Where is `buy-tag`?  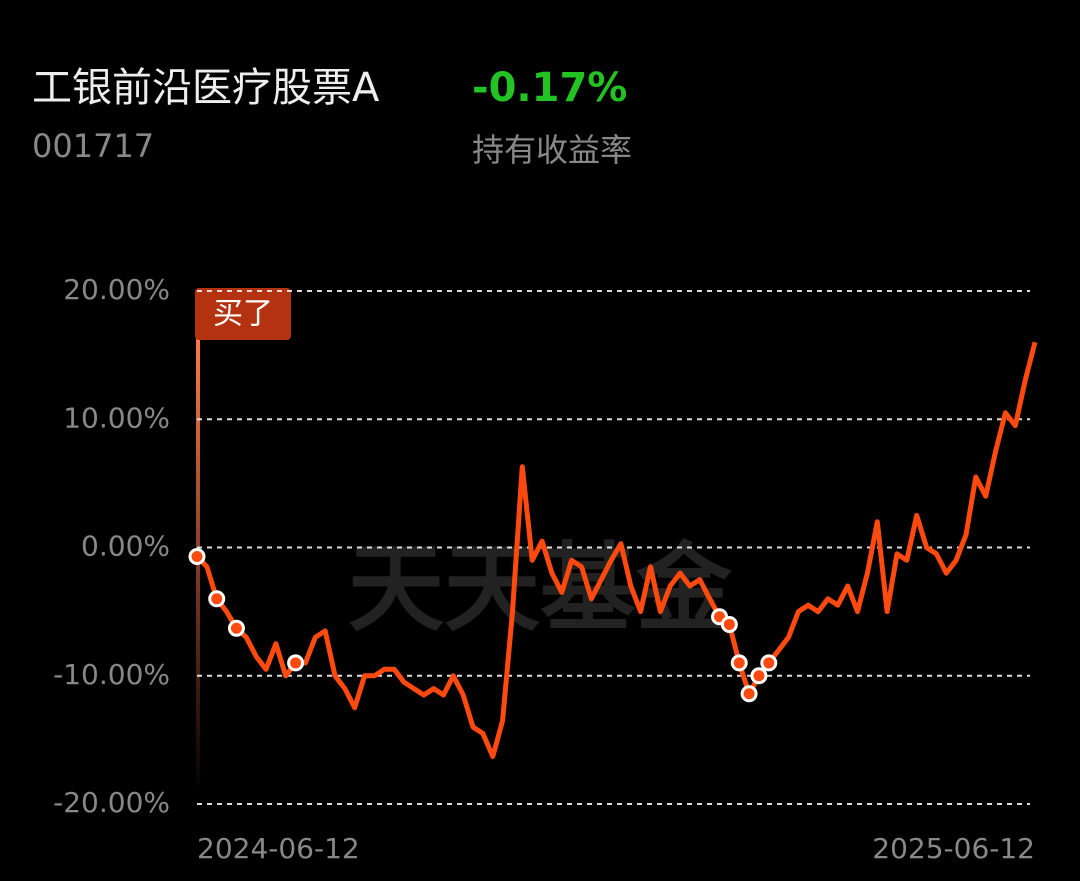
buy-tag is located at coordinates (243, 314).